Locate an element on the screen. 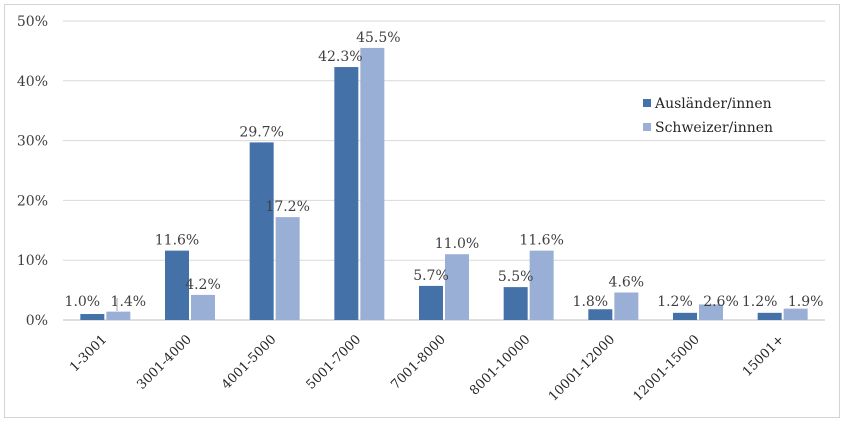 Image resolution: width=845 pixels, height=423 pixels. data-label: 4.6% is located at coordinates (627, 282).